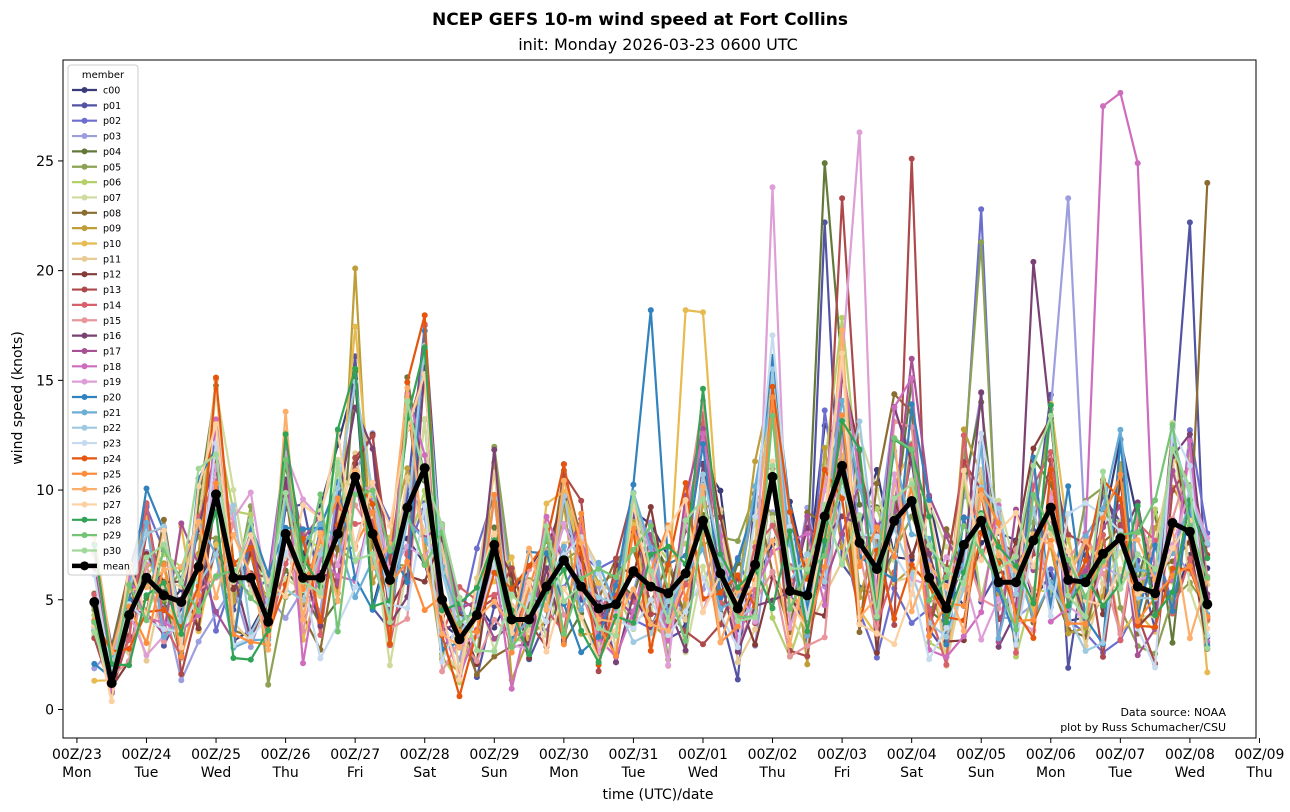  What do you see at coordinates (494, 755) in the screenshot?
I see `x-tick-label: 00Z/29` at bounding box center [494, 755].